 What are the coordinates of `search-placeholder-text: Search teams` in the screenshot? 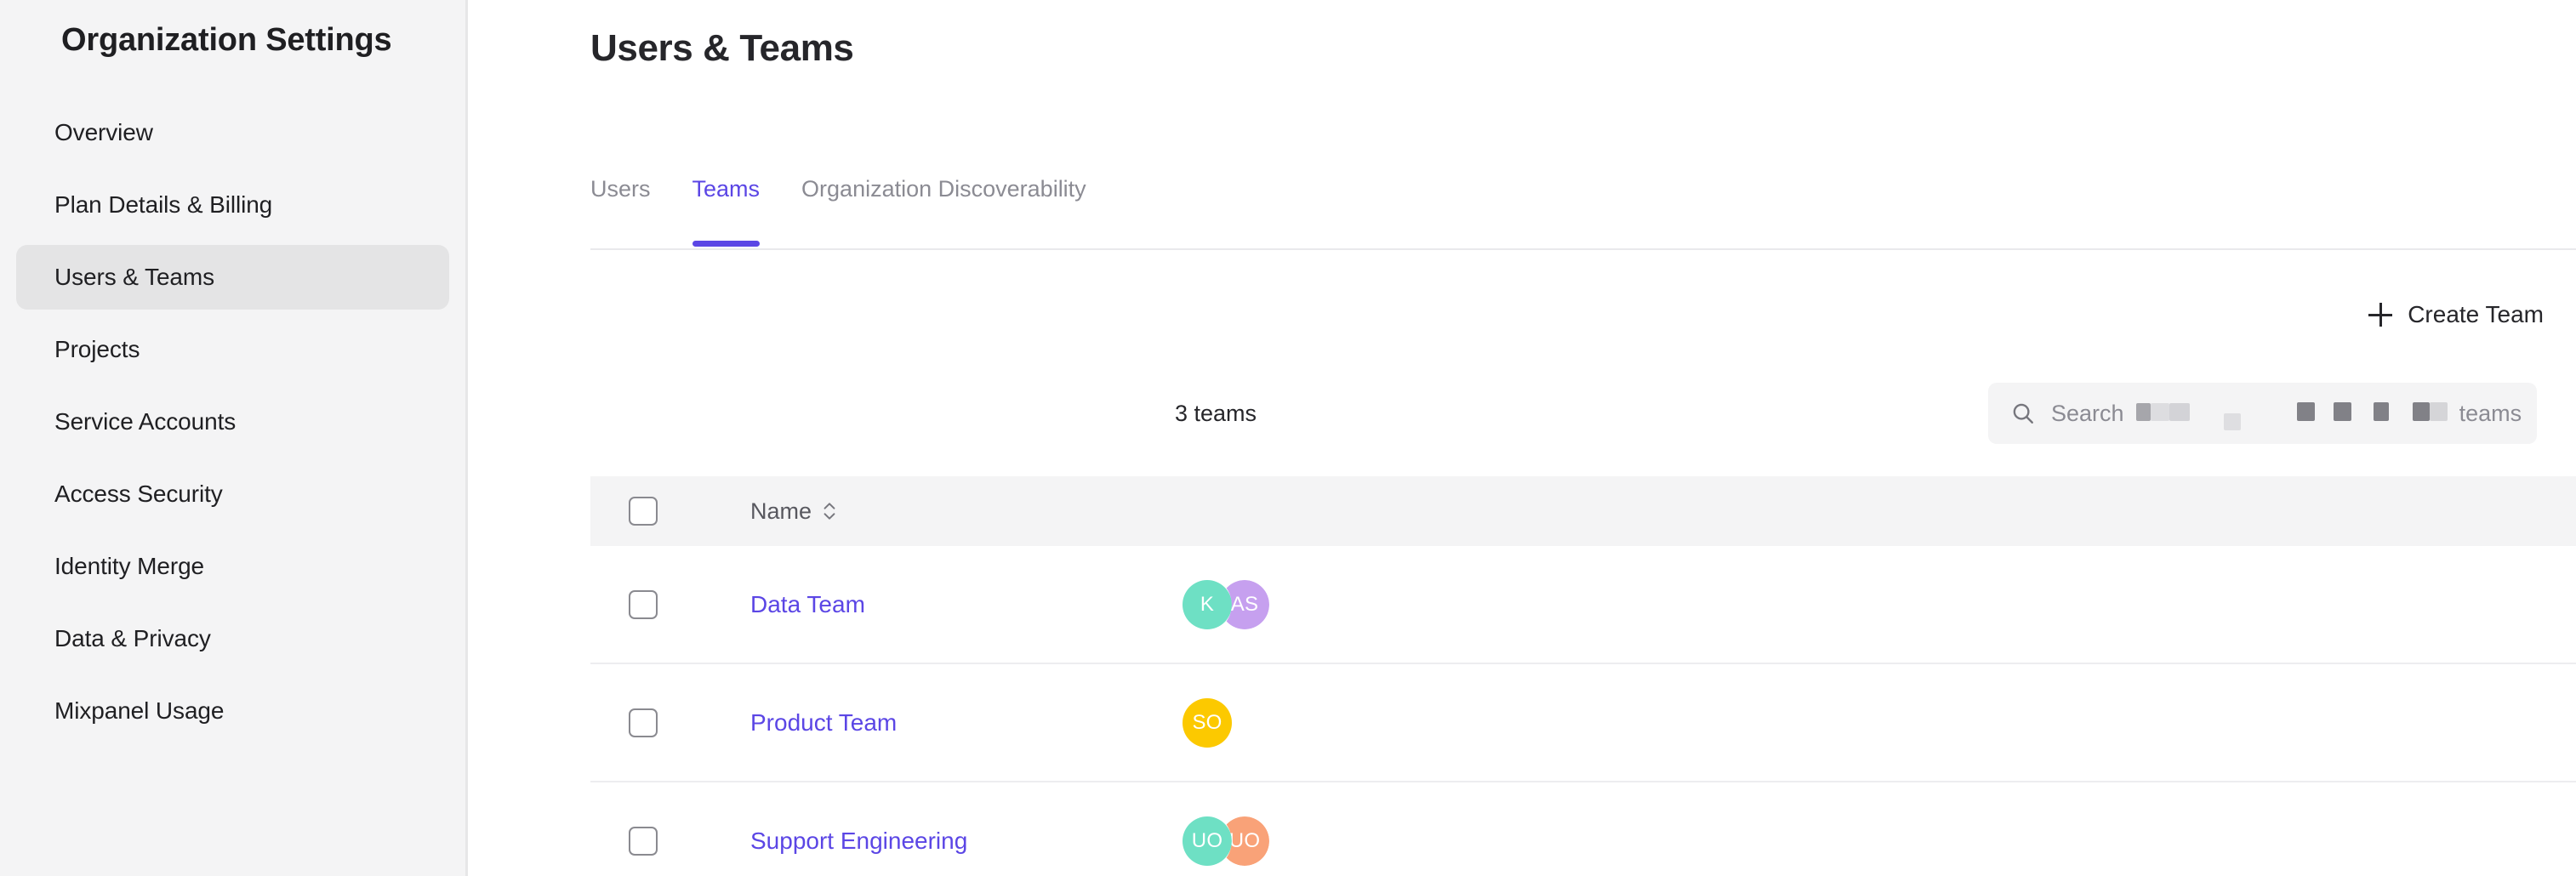 It's located at (2286, 415).